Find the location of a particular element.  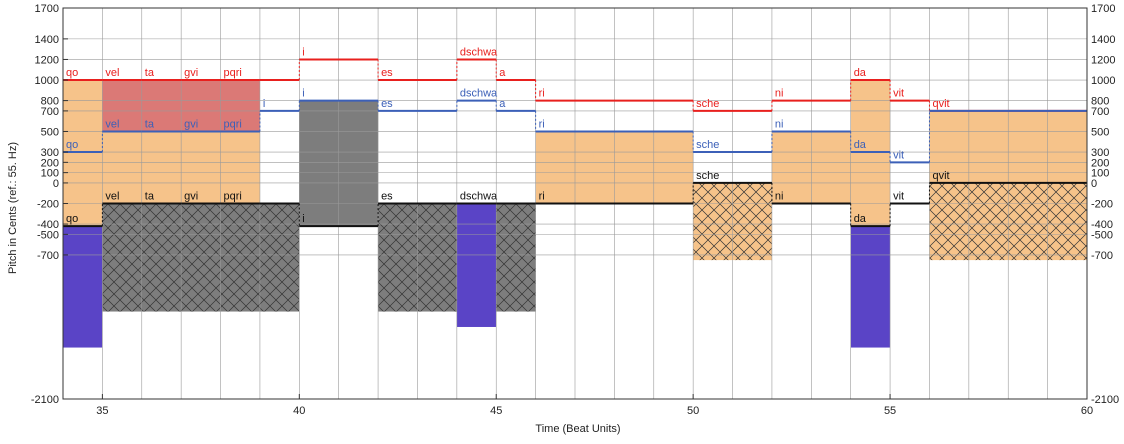

black-series-syllable-label: dschwa is located at coordinates (479, 197).